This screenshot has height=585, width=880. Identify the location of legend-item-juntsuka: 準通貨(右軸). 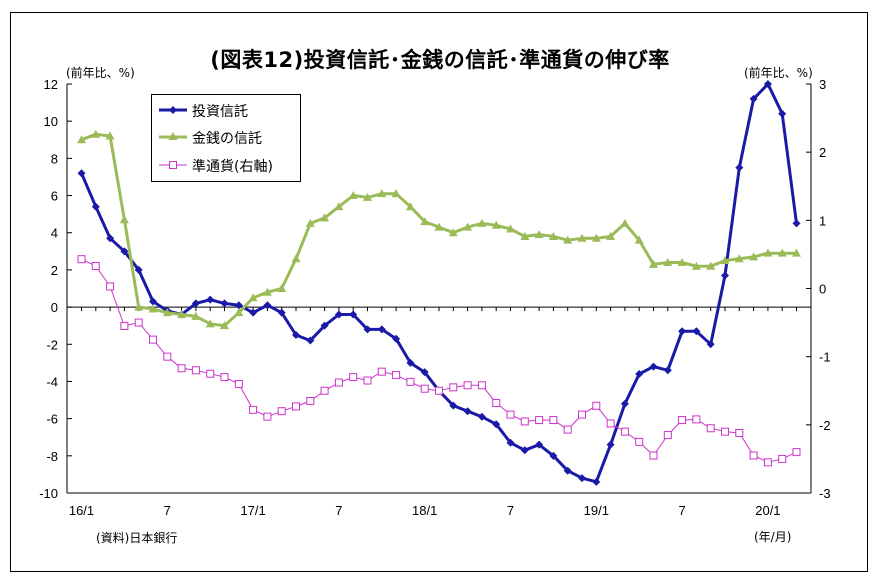
(226, 165).